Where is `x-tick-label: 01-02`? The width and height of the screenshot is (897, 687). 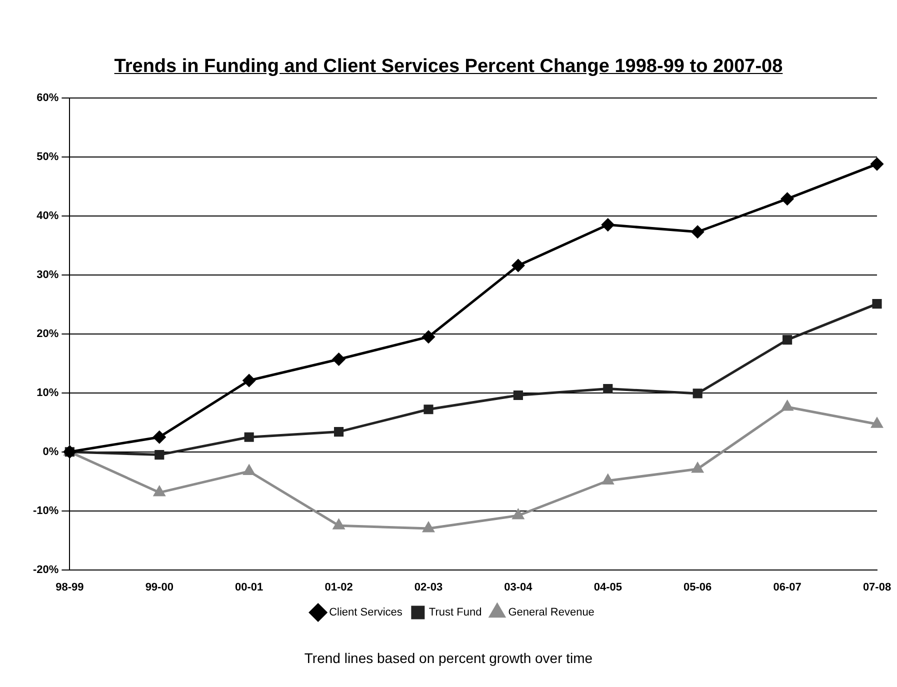
x-tick-label: 01-02 is located at coordinates (338, 587).